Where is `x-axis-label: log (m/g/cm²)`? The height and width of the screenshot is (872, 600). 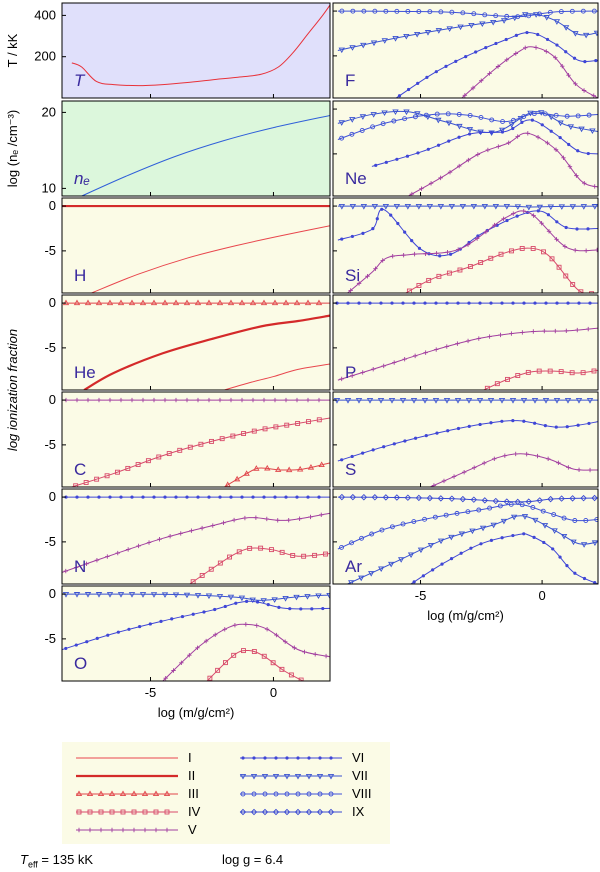
x-axis-label: log (m/g/cm²) is located at coordinates (196, 712).